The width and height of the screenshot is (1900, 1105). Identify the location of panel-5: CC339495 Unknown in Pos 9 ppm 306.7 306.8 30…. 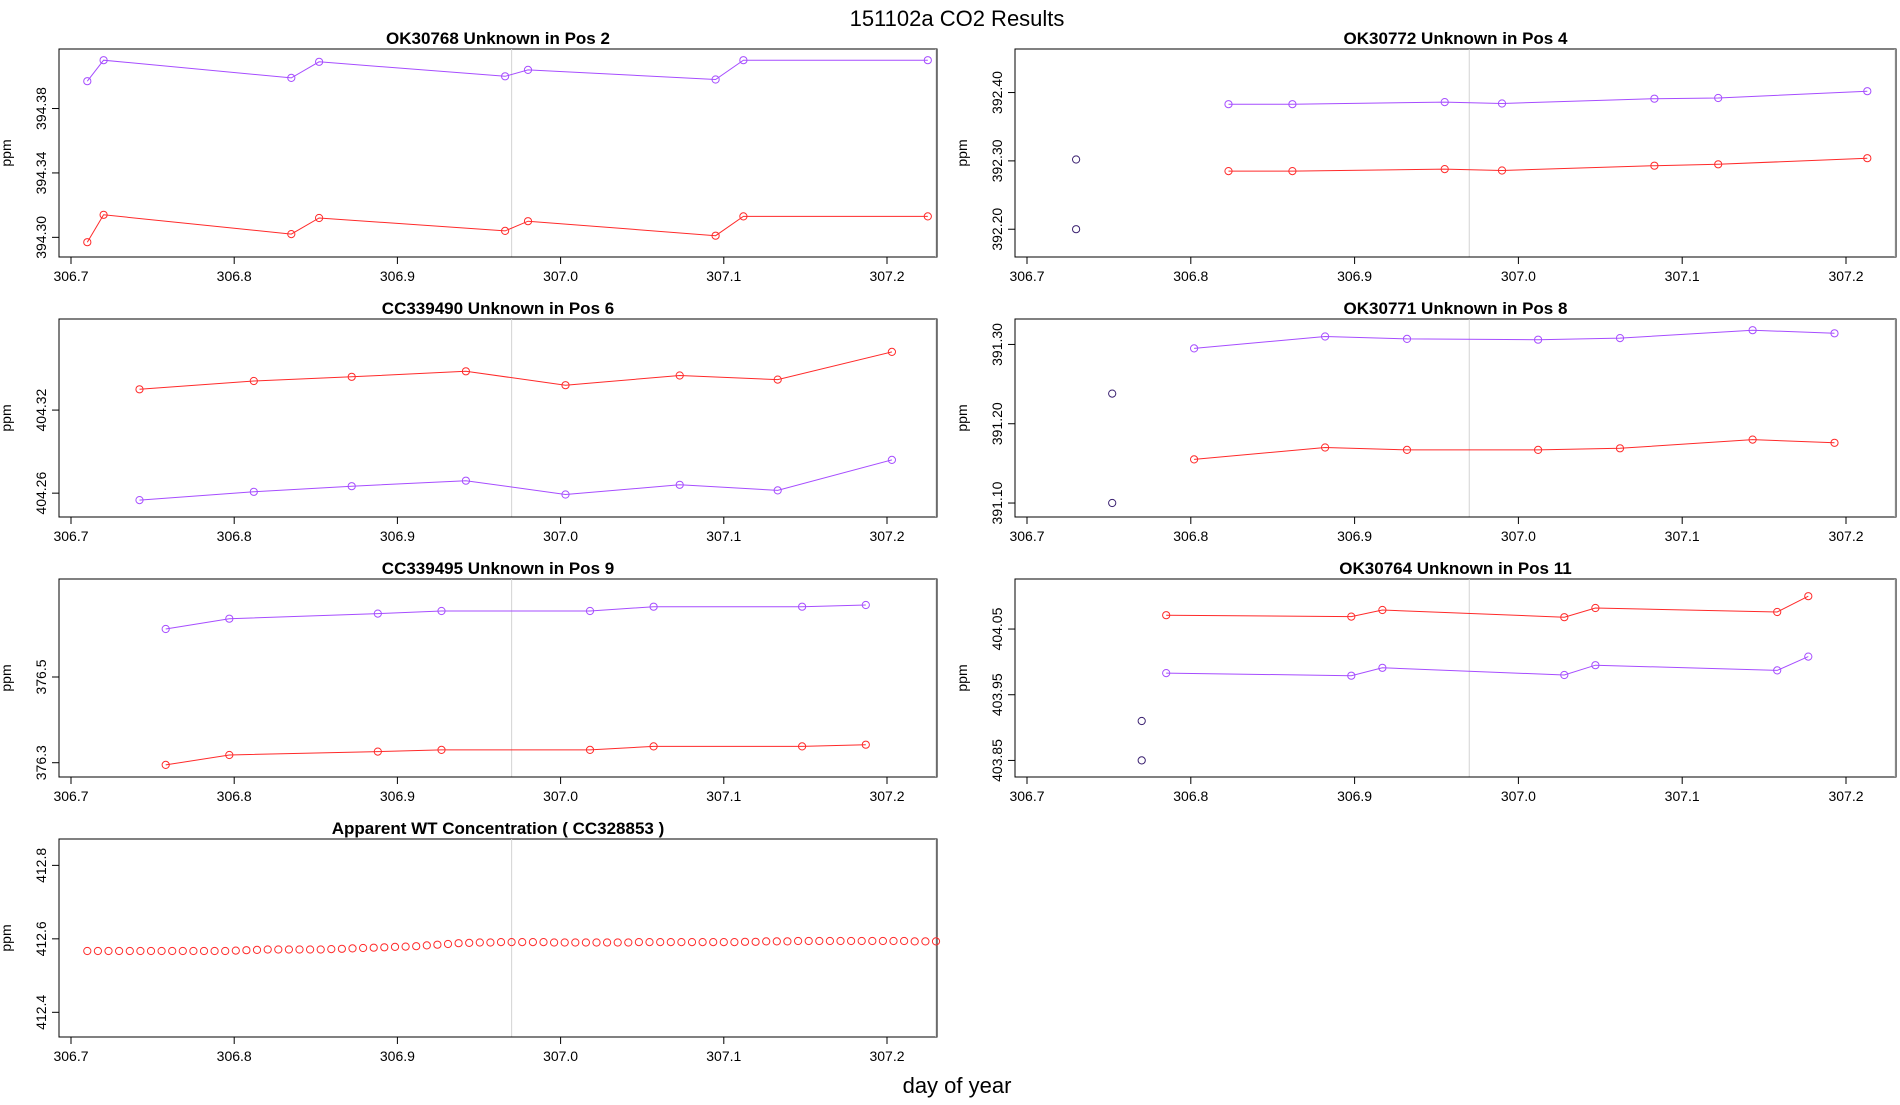
(469, 681).